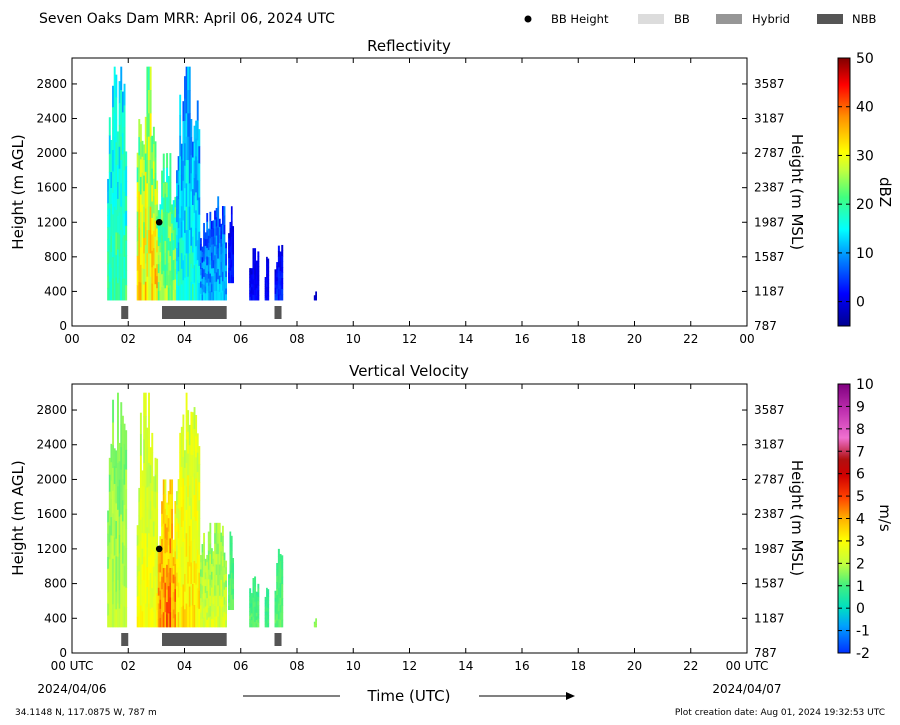 This screenshot has width=900, height=725. I want to click on x-tick-label: 16, so click(521, 339).